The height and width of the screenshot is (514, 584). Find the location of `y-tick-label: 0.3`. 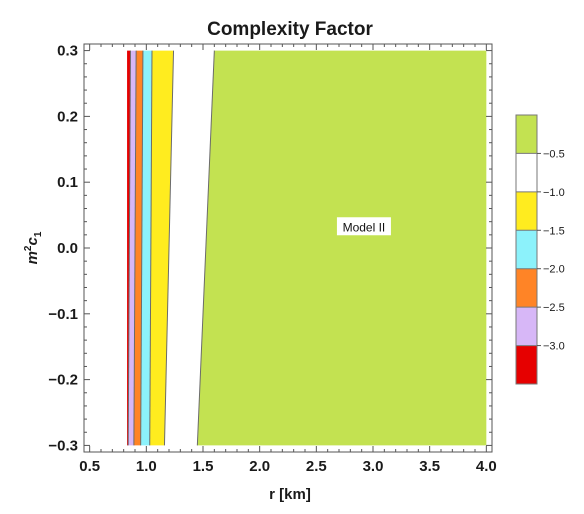

y-tick-label: 0.3 is located at coordinates (67, 51).